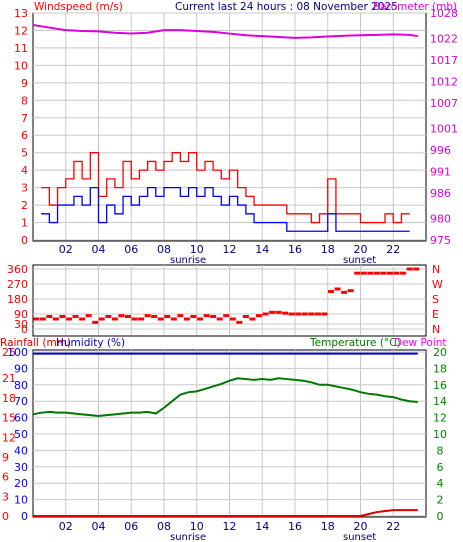  What do you see at coordinates (359, 260) in the screenshot?
I see `sunset-label-top: sunset` at bounding box center [359, 260].